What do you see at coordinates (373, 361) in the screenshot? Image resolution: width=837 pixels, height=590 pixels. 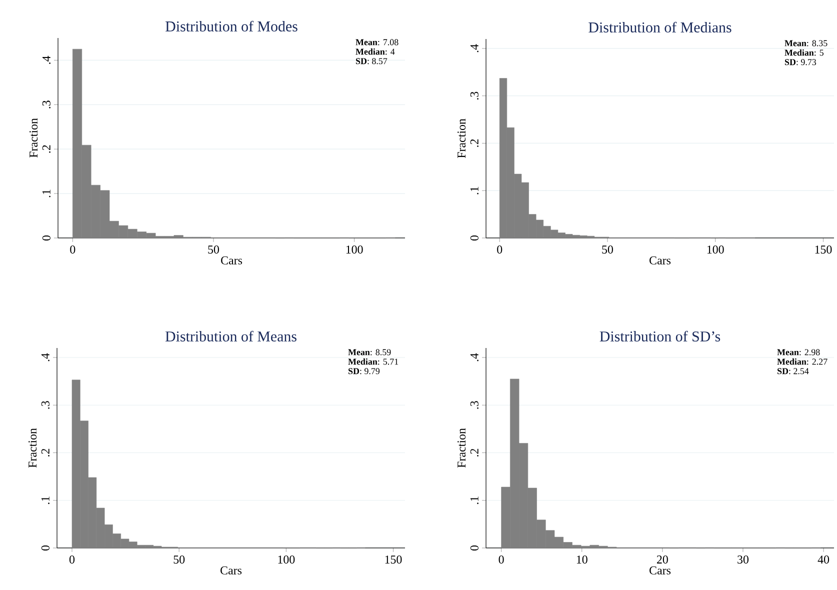 I see `annotation: Median: 5.71` at bounding box center [373, 361].